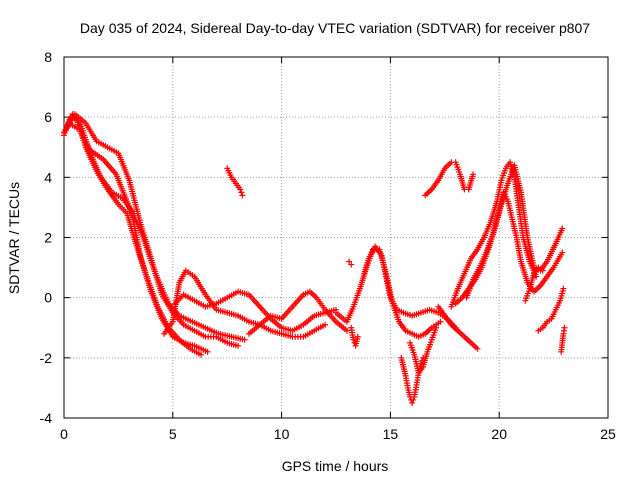 The width and height of the screenshot is (640, 480). Describe the element at coordinates (282, 434) in the screenshot. I see `x-tick-label: 10` at that location.